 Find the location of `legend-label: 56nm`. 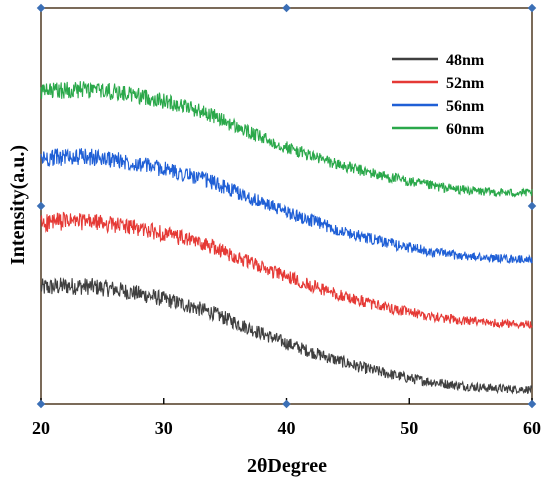

legend-label: 56nm is located at coordinates (465, 106).